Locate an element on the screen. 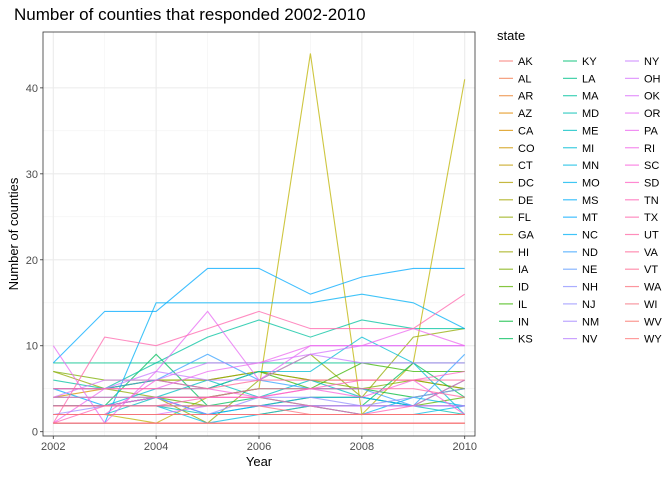  legend-label-wv: WV is located at coordinates (653, 322).